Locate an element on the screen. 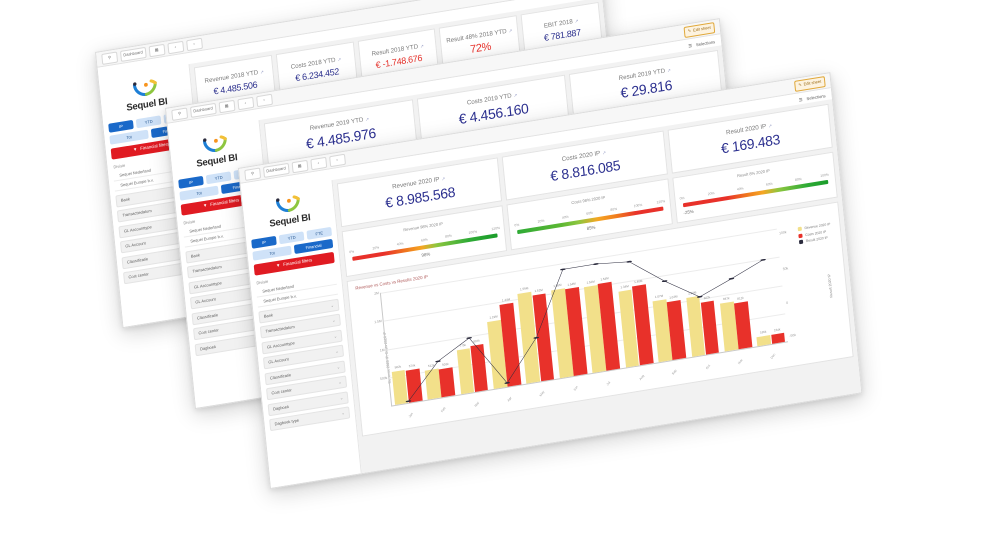 The height and width of the screenshot is (556, 992). legend-swatch-costs is located at coordinates (800, 235).